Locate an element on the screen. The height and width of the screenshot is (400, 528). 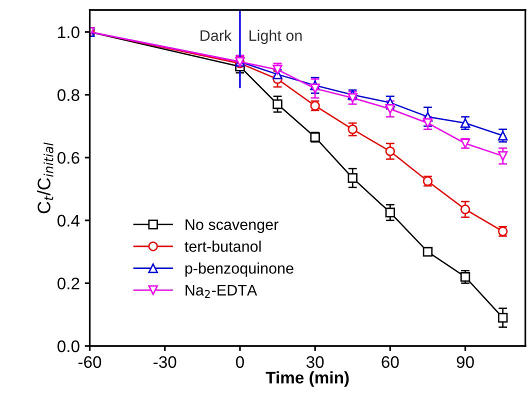
y-tick-label: 0.2 is located at coordinates (69, 284).